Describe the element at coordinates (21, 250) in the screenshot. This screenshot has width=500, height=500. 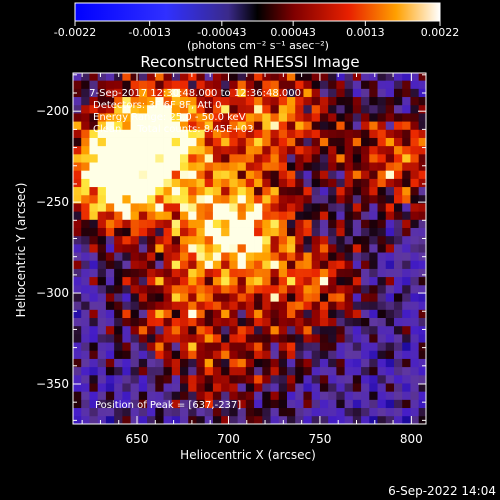
I see `y-axis-label: Heliocentric Y (arcsec)` at that location.